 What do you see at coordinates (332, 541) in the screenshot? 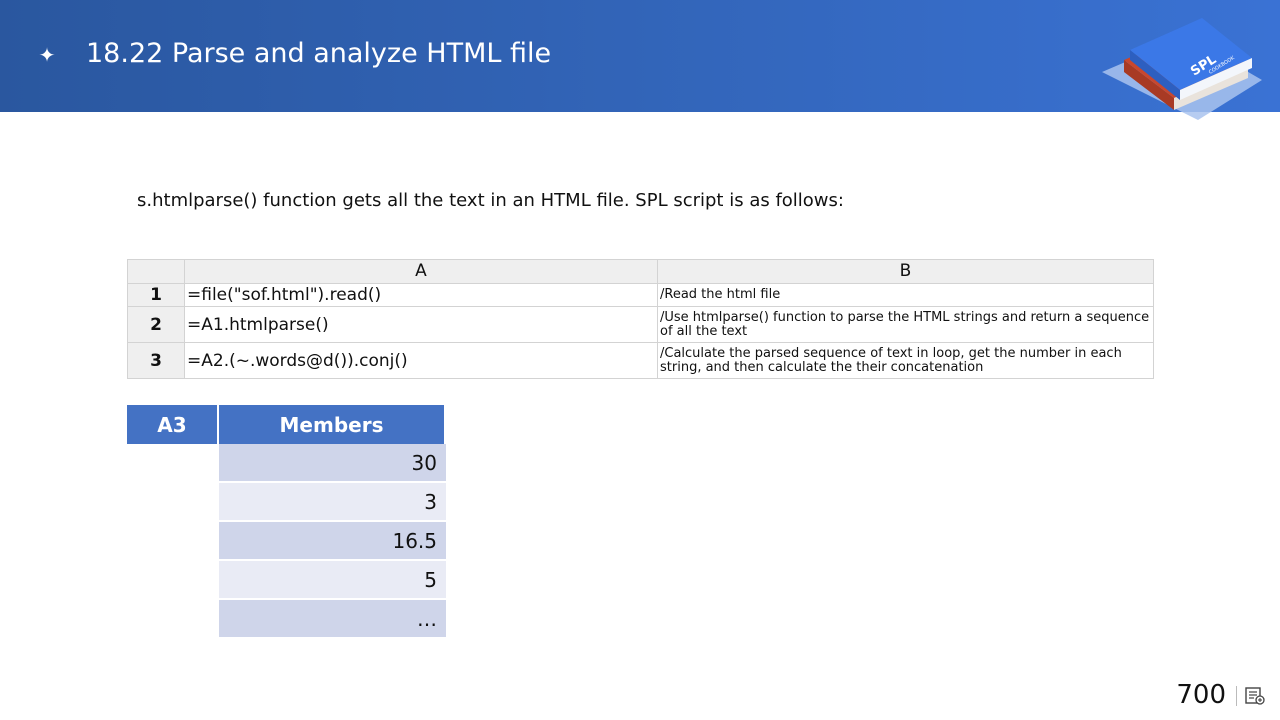
I see `result-value: 16.5` at bounding box center [332, 541].